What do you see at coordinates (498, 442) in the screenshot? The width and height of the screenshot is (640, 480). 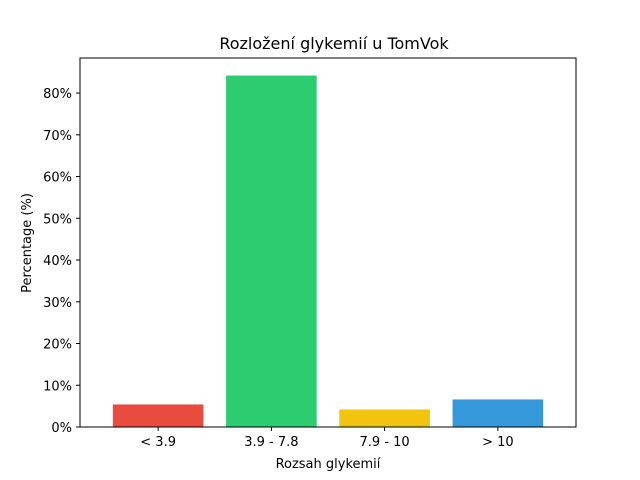 I see `x-tick-label: > 10` at bounding box center [498, 442].